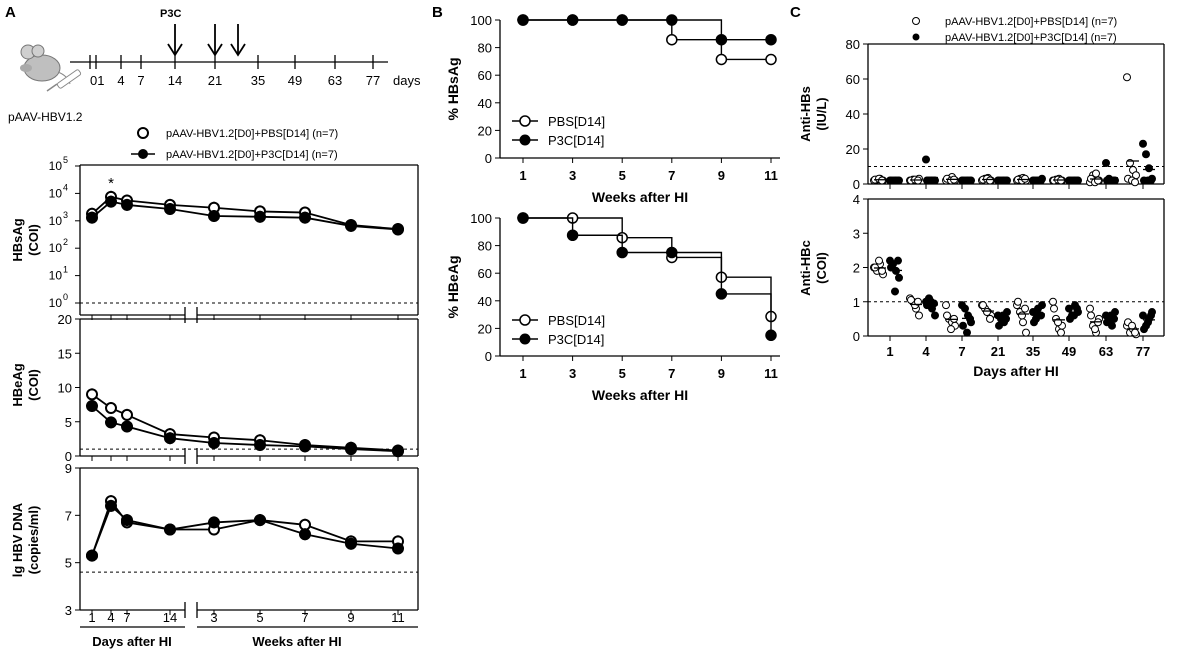 This screenshot has width=1196, height=665. What do you see at coordinates (481, 218) in the screenshot?
I see `km-hbeag-ytick-label: 100` at bounding box center [481, 218].